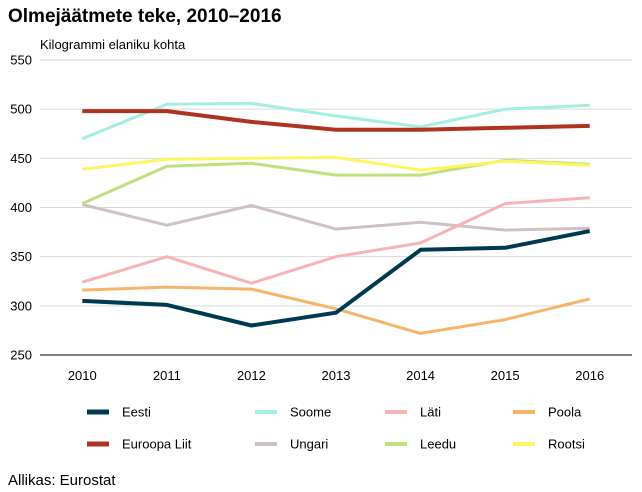 The image size is (642, 492). Describe the element at coordinates (62, 480) in the screenshot. I see `source-note: Allikas: Eurostat` at that location.